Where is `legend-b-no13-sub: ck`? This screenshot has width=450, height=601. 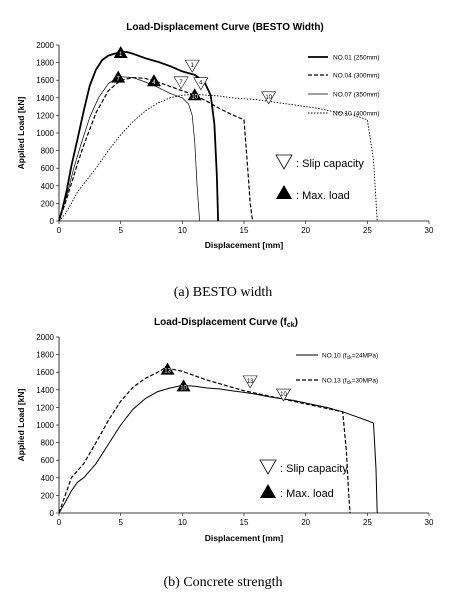 legend-b-no13-sub: ck is located at coordinates (350, 383).